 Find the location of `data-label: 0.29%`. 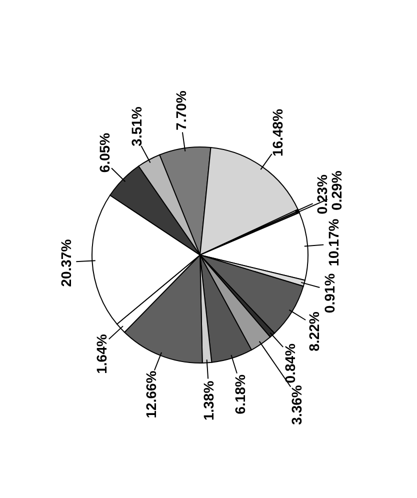

data-label: 0.29% is located at coordinates (336, 190).